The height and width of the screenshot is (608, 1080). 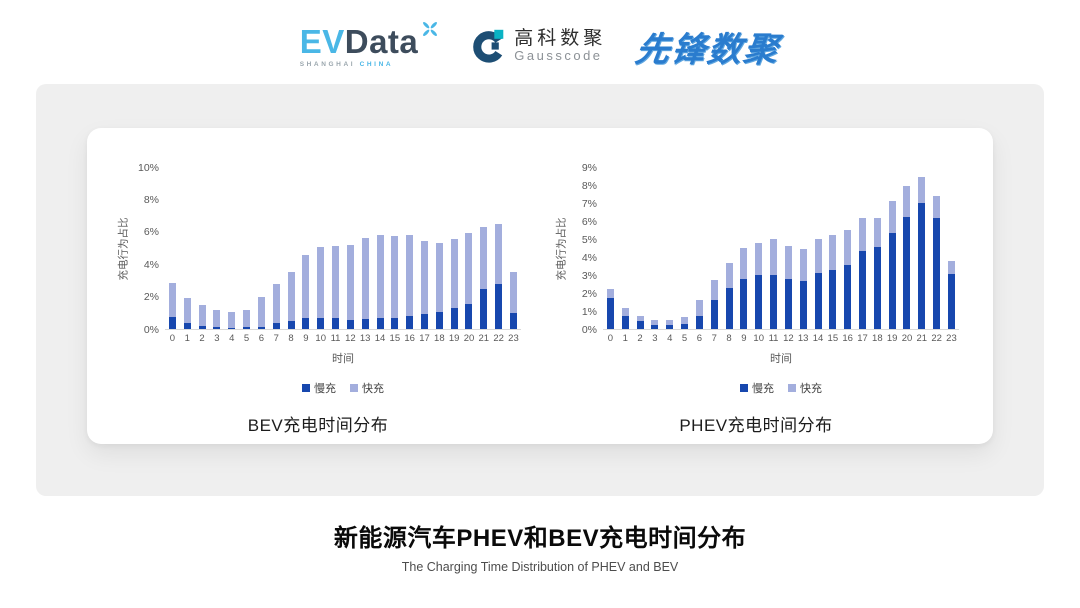 What do you see at coordinates (354, 388) in the screenshot?
I see `legend-swatch-fast` at bounding box center [354, 388].